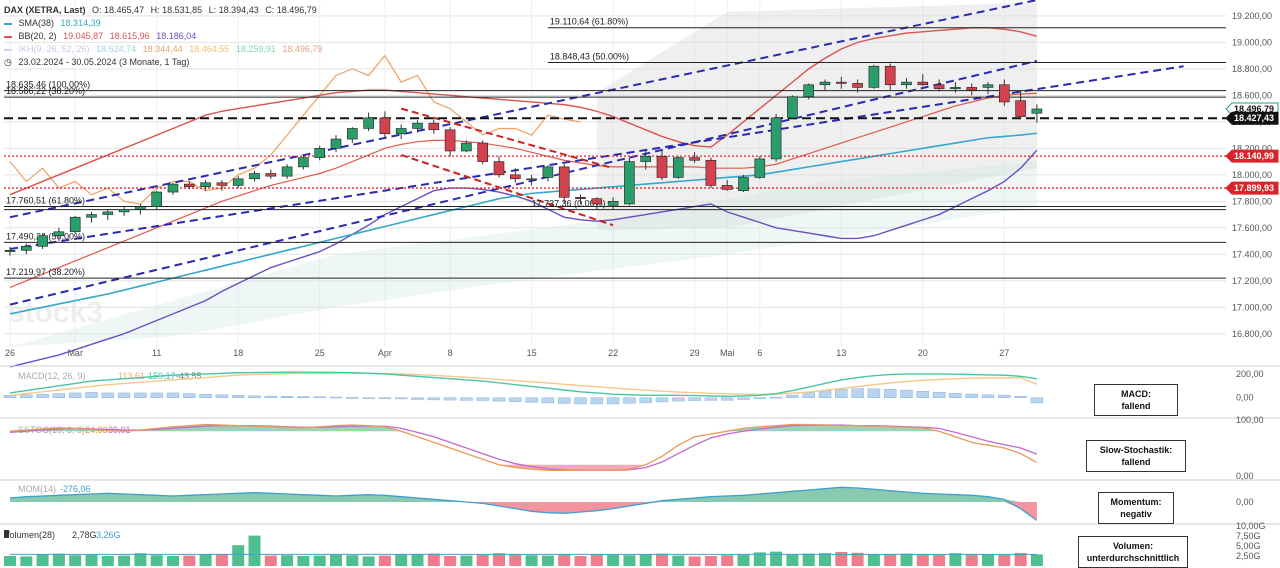  Describe the element at coordinates (523, 511) in the screenshot. I see `momentum-negative-fill` at that location.